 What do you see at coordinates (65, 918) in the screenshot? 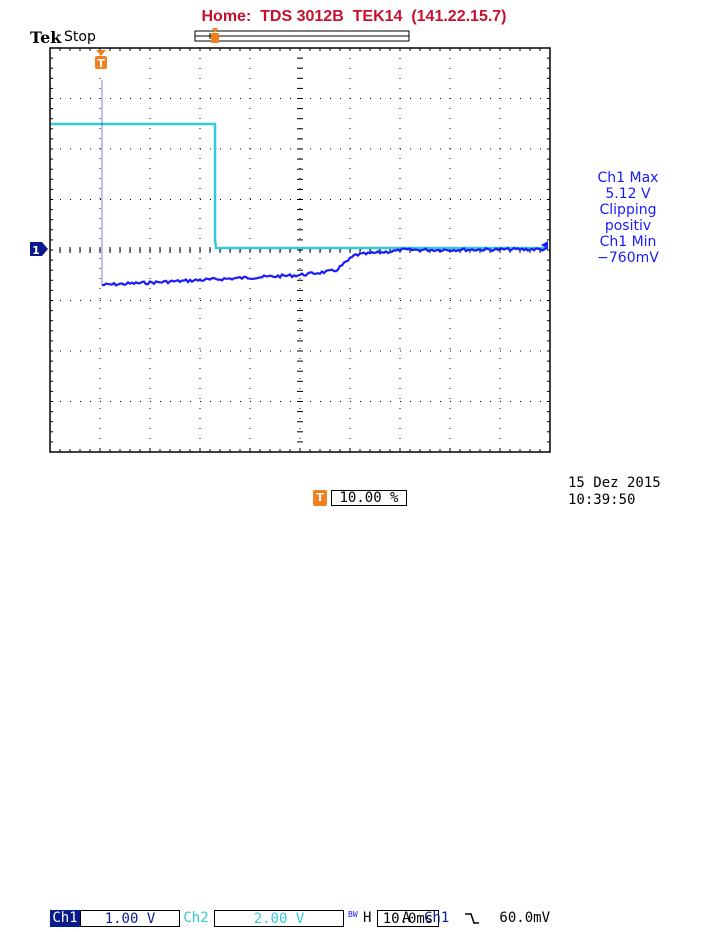
I see `ch1-badge: Ch1` at bounding box center [65, 918].